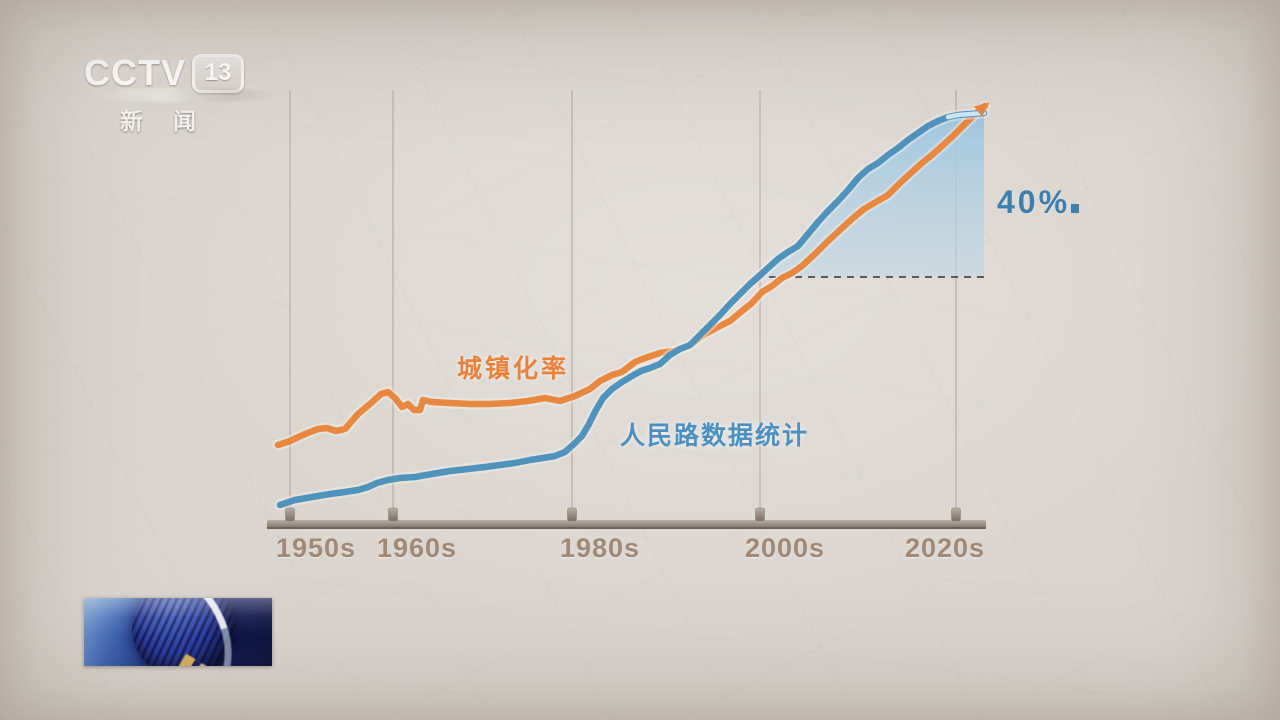 The image size is (1280, 720). I want to click on x-tick-label-1960s: 1960s, so click(417, 548).